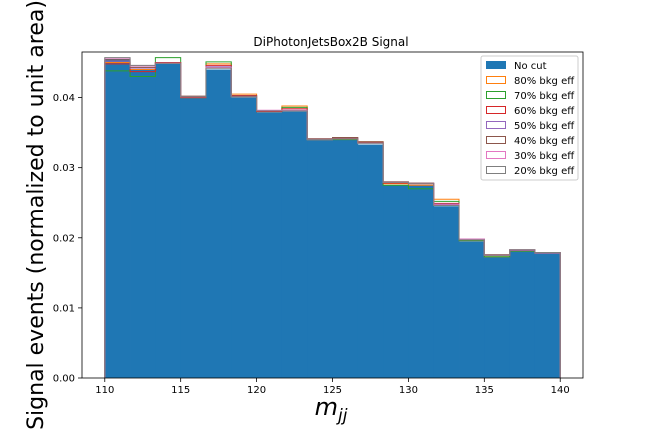 The height and width of the screenshot is (432, 648). What do you see at coordinates (64, 98) in the screenshot?
I see `y-tick-label: 0.04` at bounding box center [64, 98].